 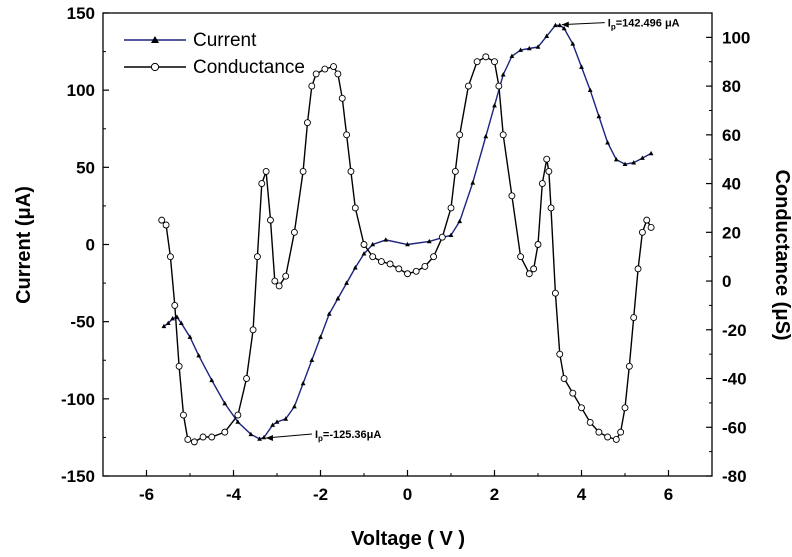 I want to click on y2-tick-label: 80, so click(x=731, y=86).